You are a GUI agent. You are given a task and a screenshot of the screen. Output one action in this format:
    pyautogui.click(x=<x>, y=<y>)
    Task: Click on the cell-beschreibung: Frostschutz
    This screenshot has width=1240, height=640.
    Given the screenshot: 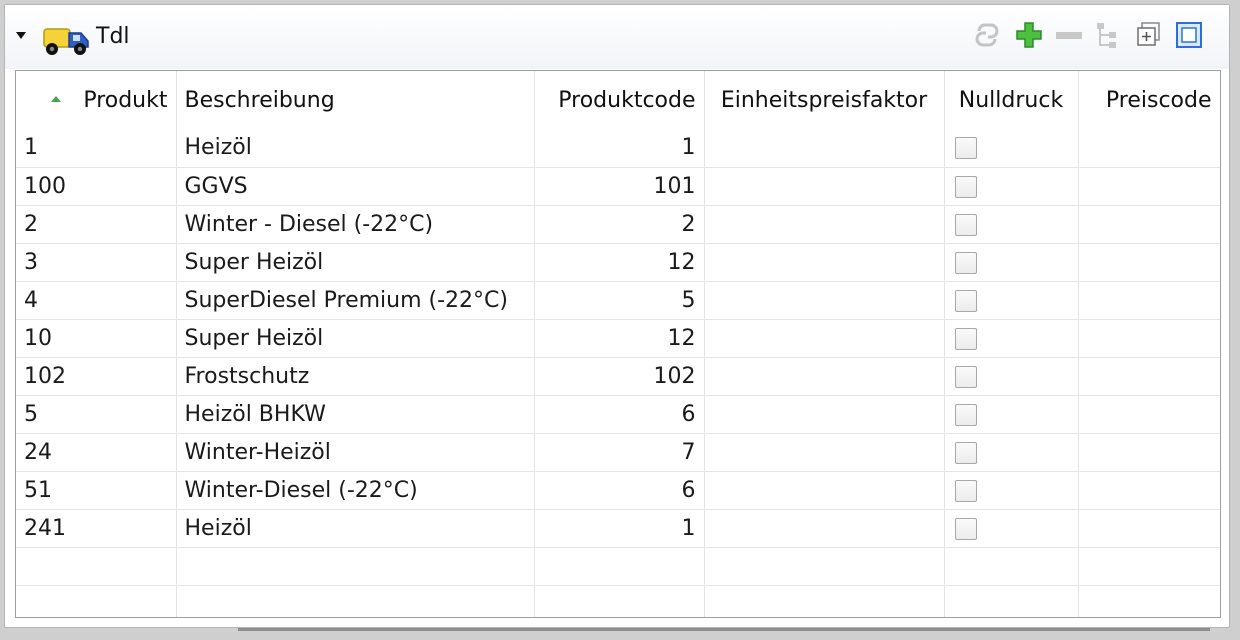 What is the action you would take?
    pyautogui.click(x=355, y=376)
    